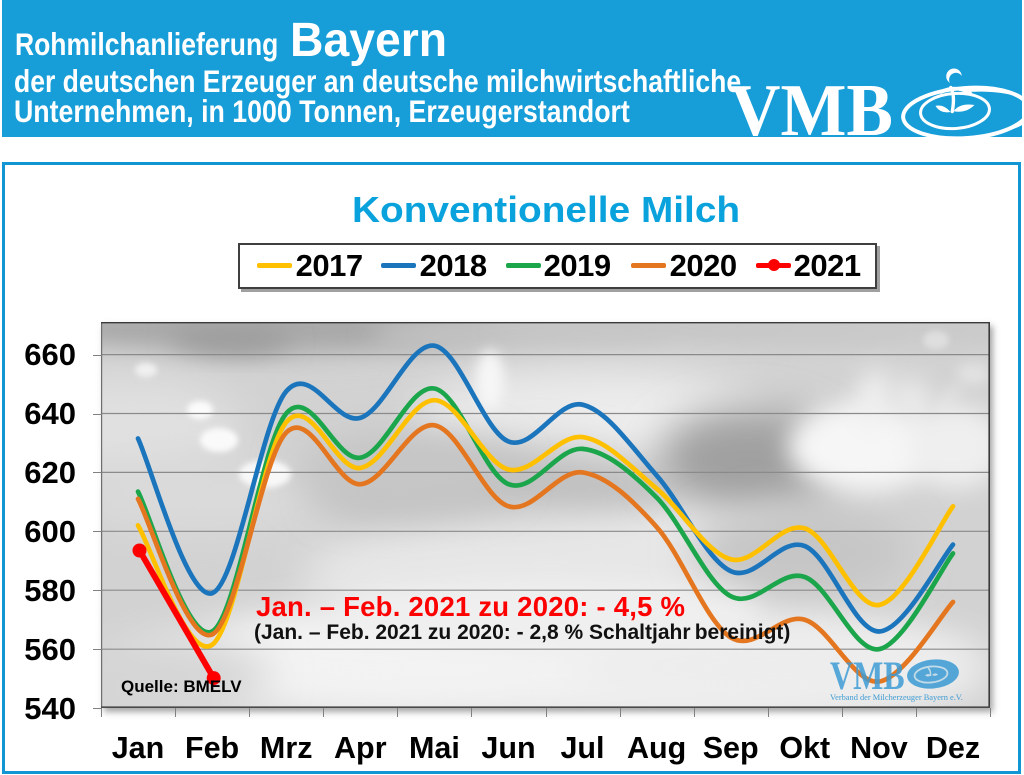 The width and height of the screenshot is (1024, 775). Describe the element at coordinates (867, 676) in the screenshot. I see `svg-text: VMB` at that location.